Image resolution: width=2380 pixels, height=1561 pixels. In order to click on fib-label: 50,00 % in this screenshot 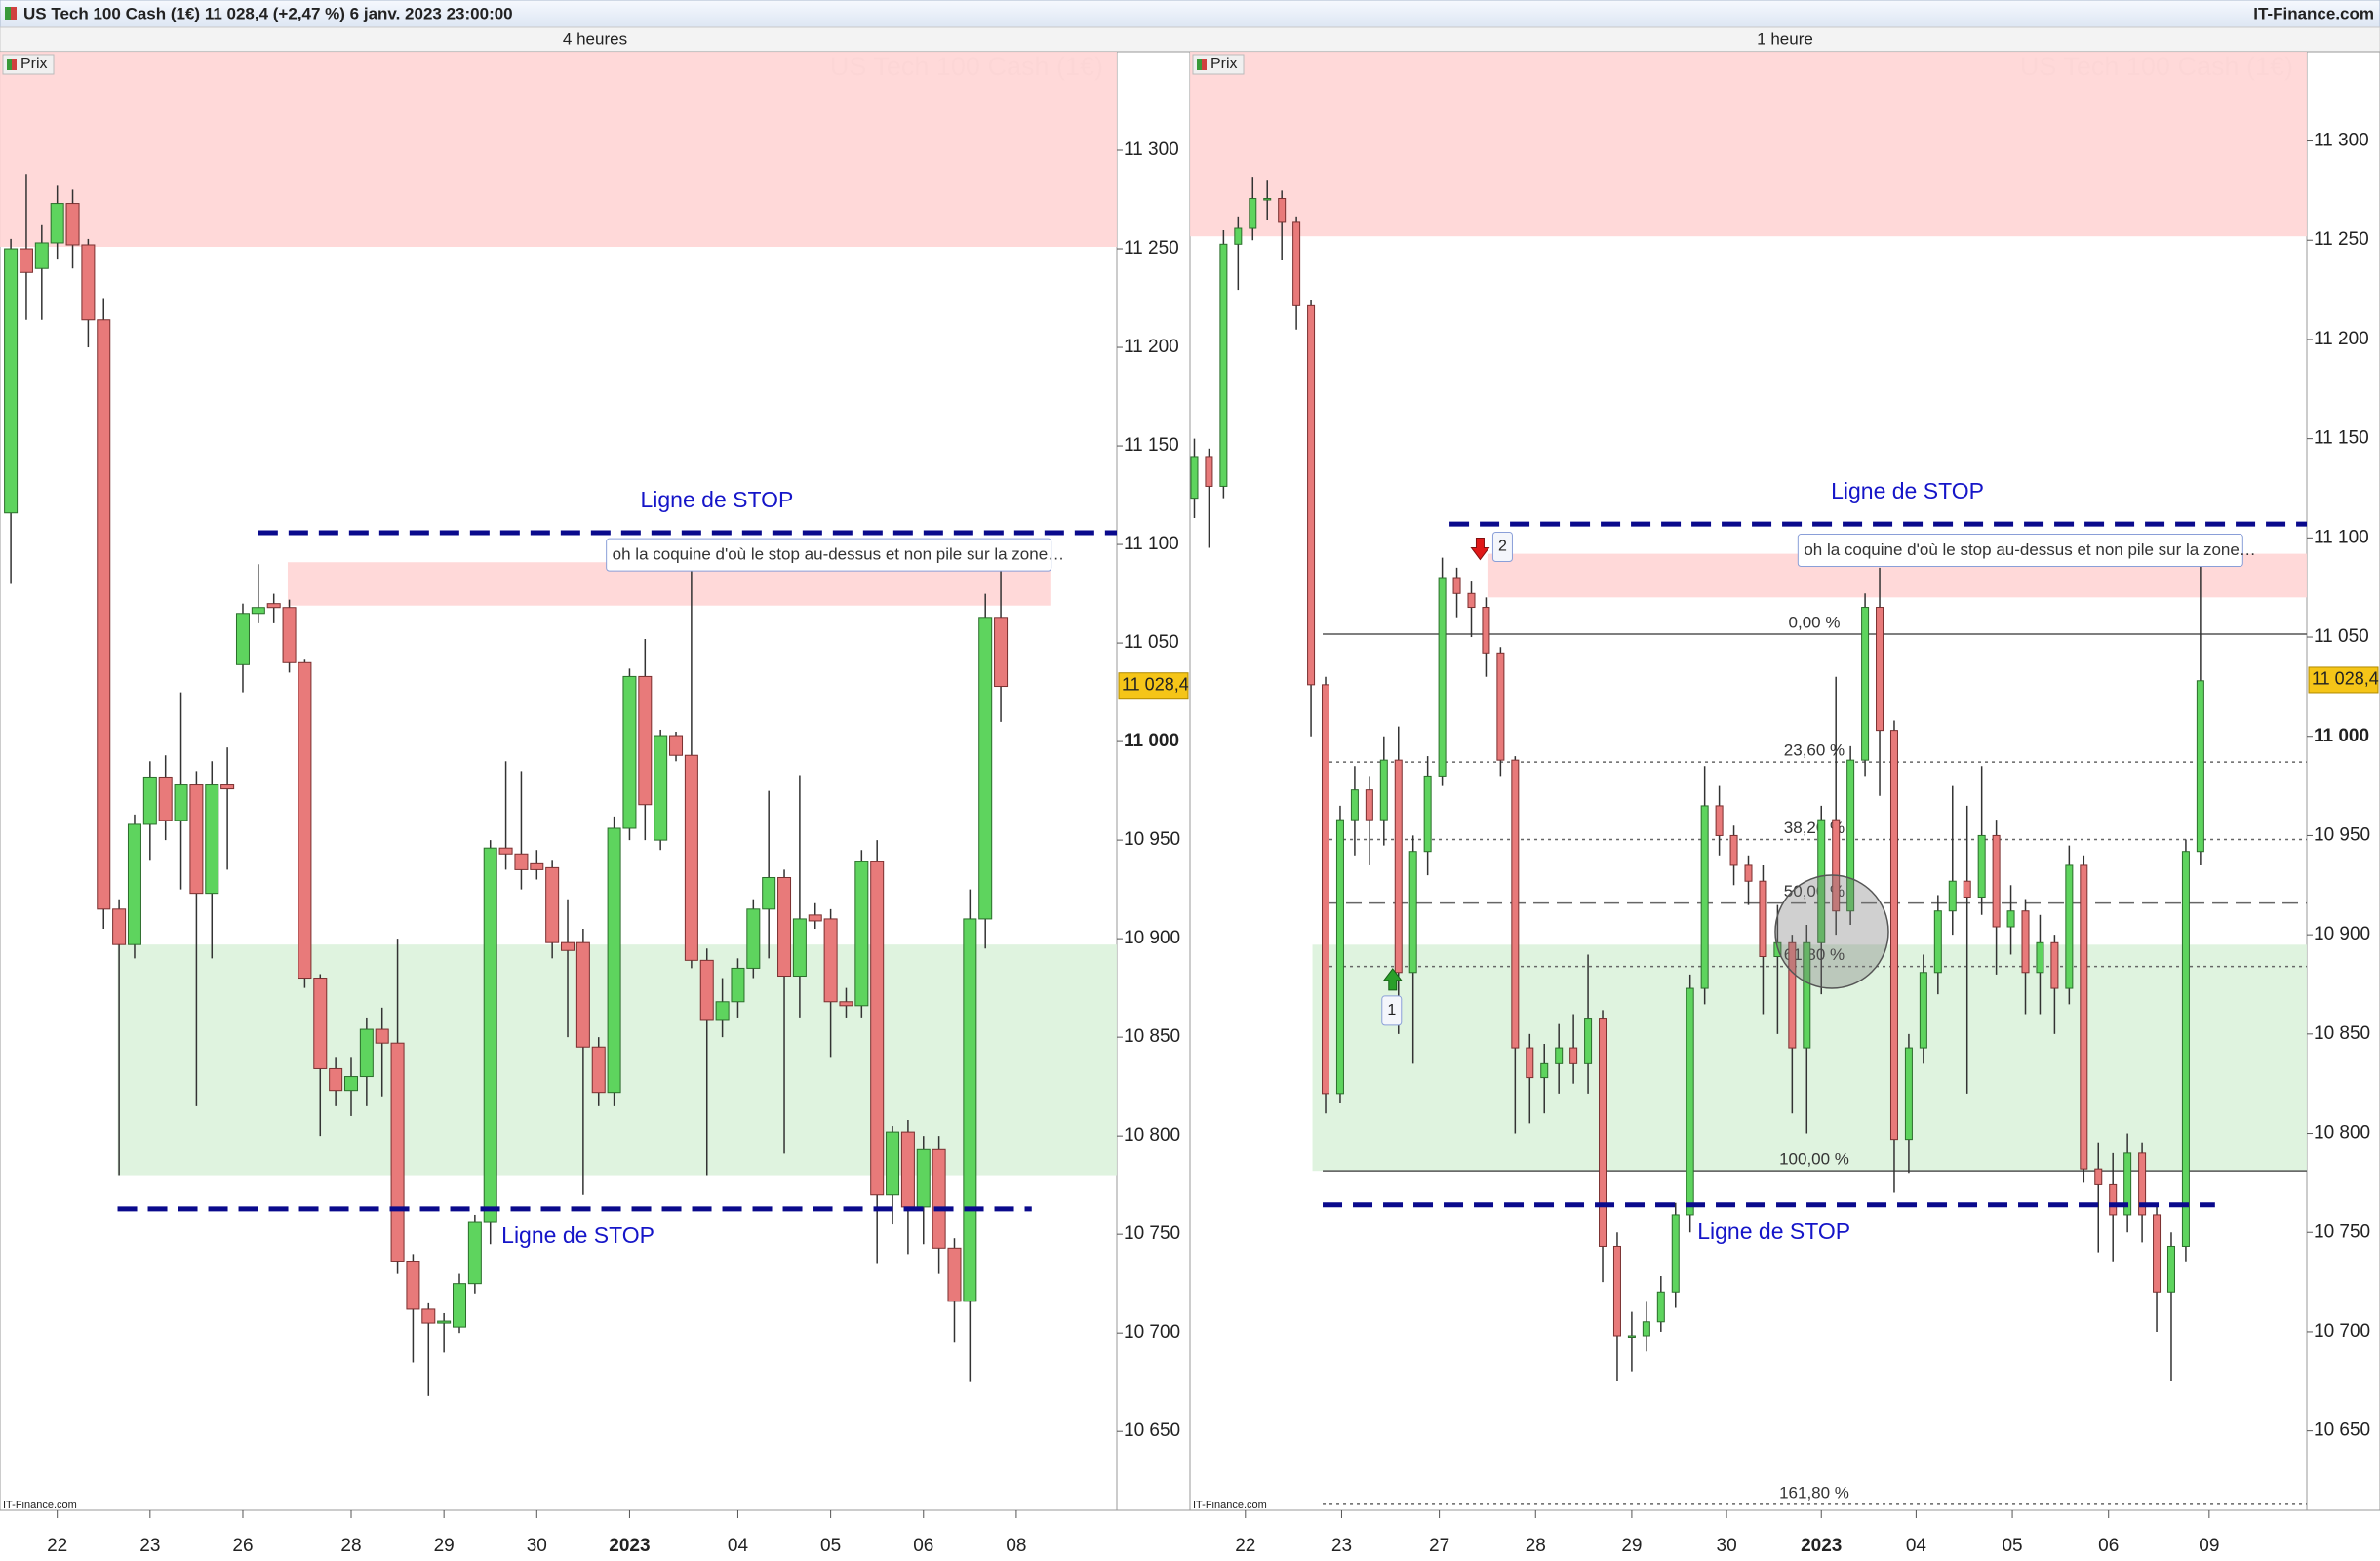, I will do `click(1814, 891)`.